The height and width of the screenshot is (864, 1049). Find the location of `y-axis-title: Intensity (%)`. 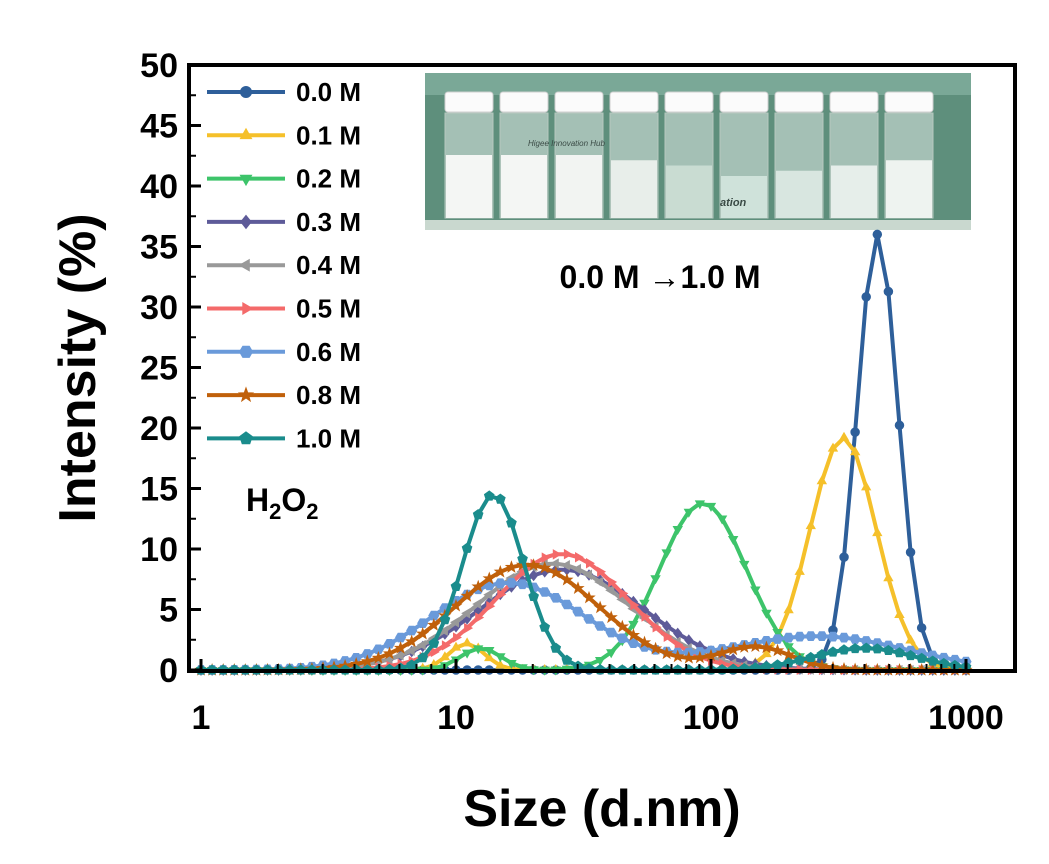

y-axis-title: Intensity (%) is located at coordinates (78, 367).